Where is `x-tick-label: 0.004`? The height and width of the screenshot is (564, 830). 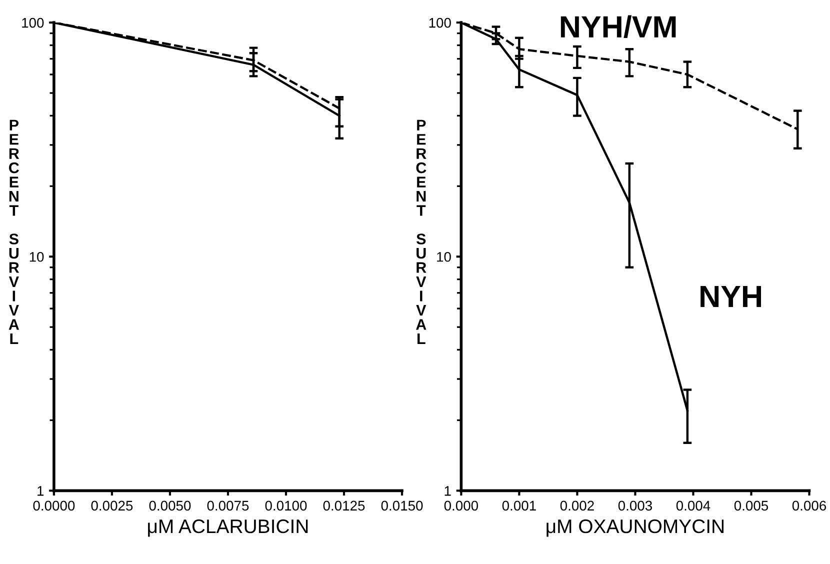 x-tick-label: 0.004 is located at coordinates (693, 505).